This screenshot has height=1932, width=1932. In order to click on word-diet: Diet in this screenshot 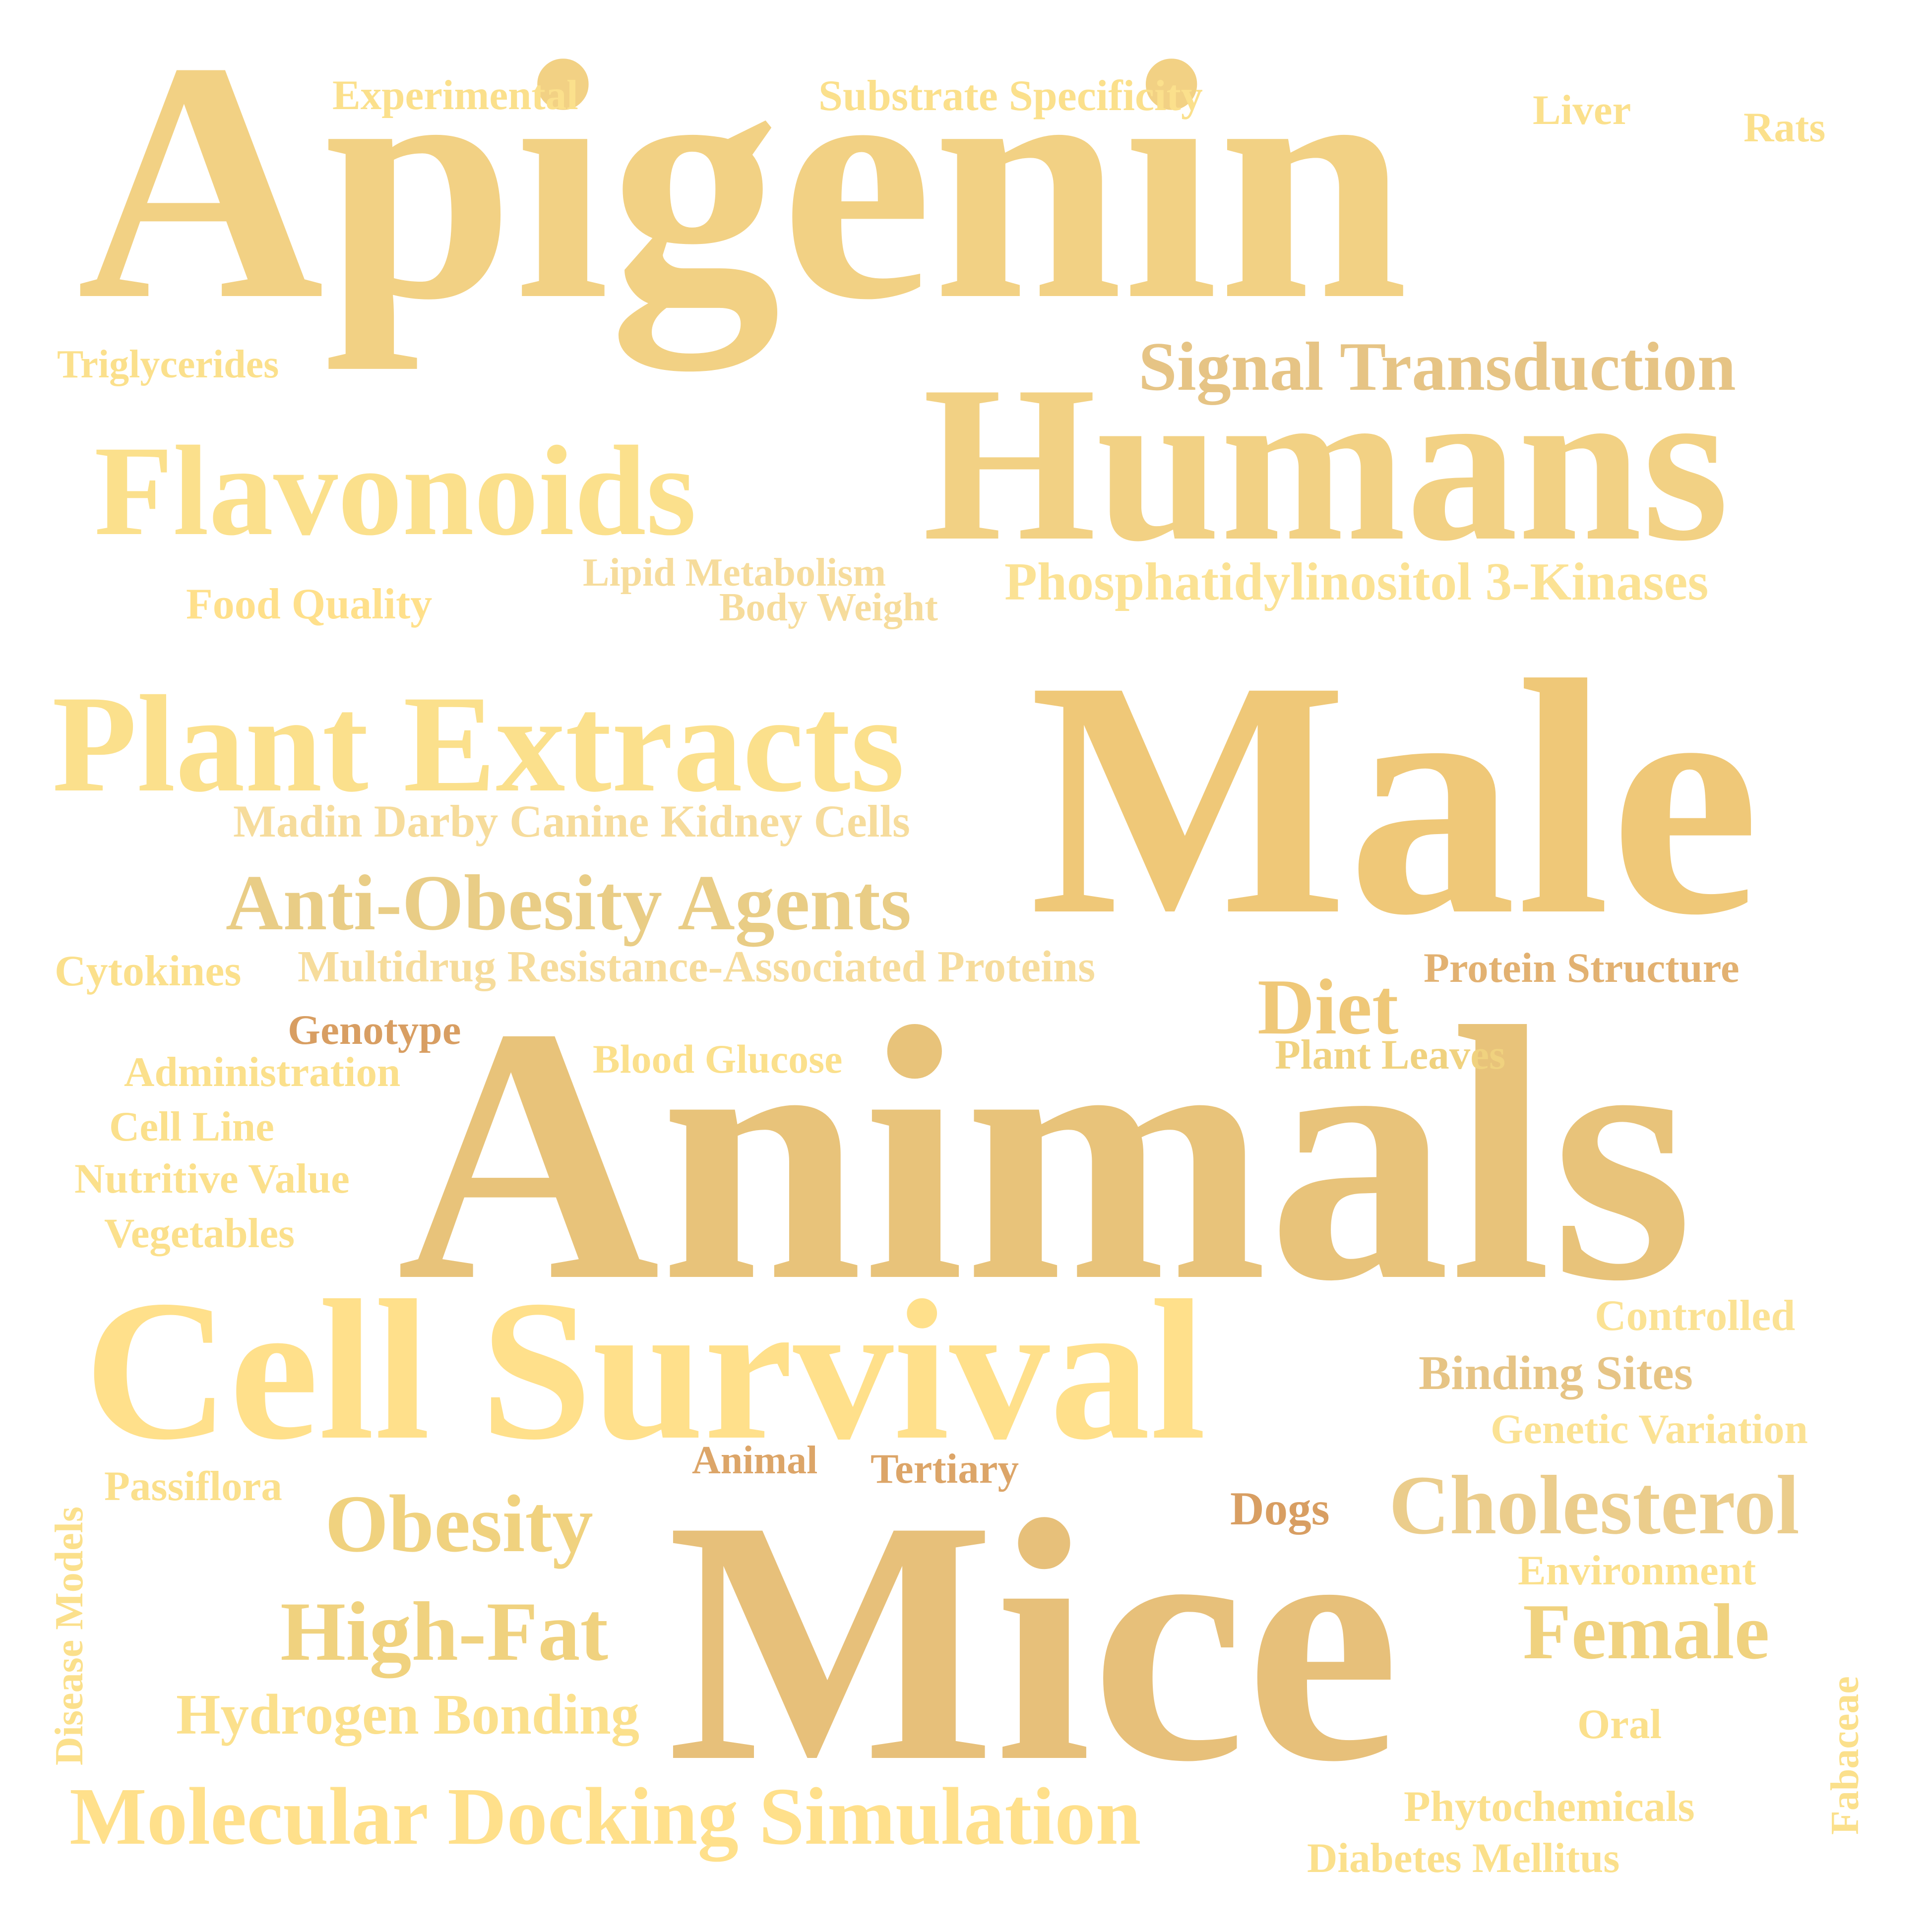, I will do `click(1328, 1007)`.